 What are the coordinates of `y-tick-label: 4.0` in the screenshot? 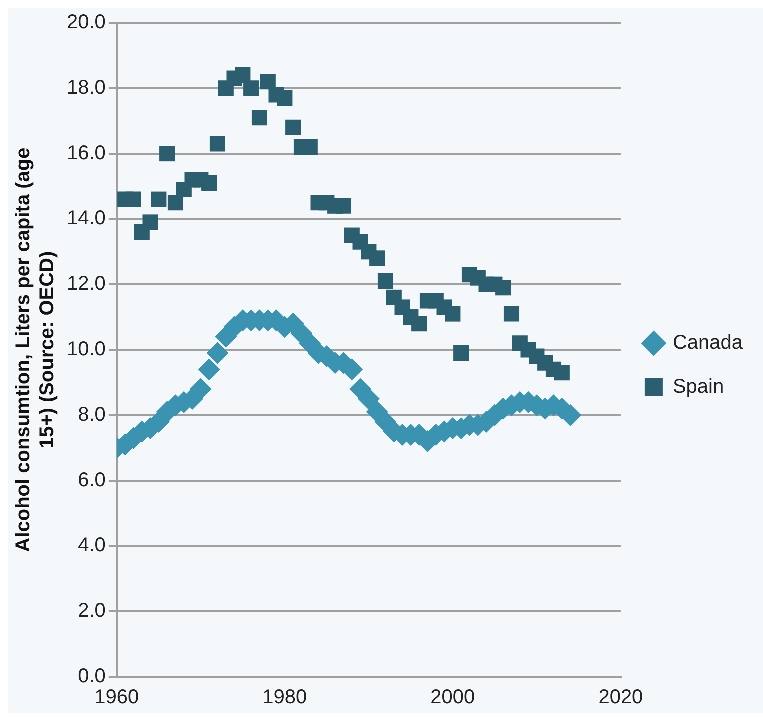 It's located at (92, 545).